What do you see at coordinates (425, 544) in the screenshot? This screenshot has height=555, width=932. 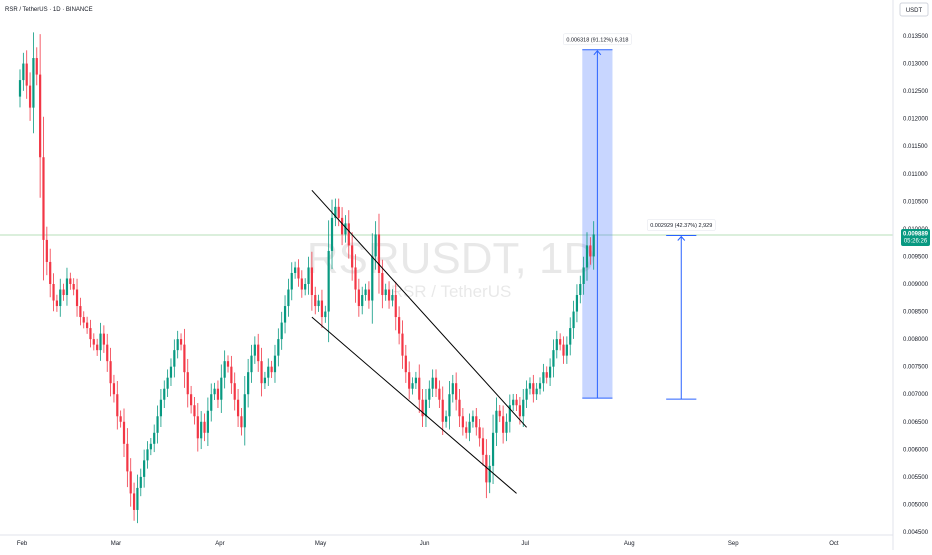 I see `time-tick-label: Jun` at bounding box center [425, 544].